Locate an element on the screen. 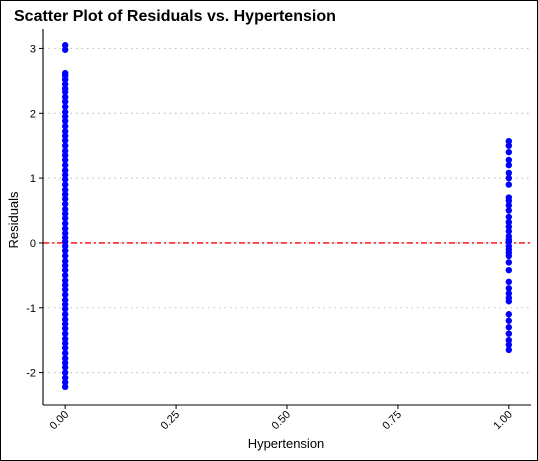  x-ticks: 0.00 0.25 0.50 0.75 1.00 is located at coordinates (281, 418).